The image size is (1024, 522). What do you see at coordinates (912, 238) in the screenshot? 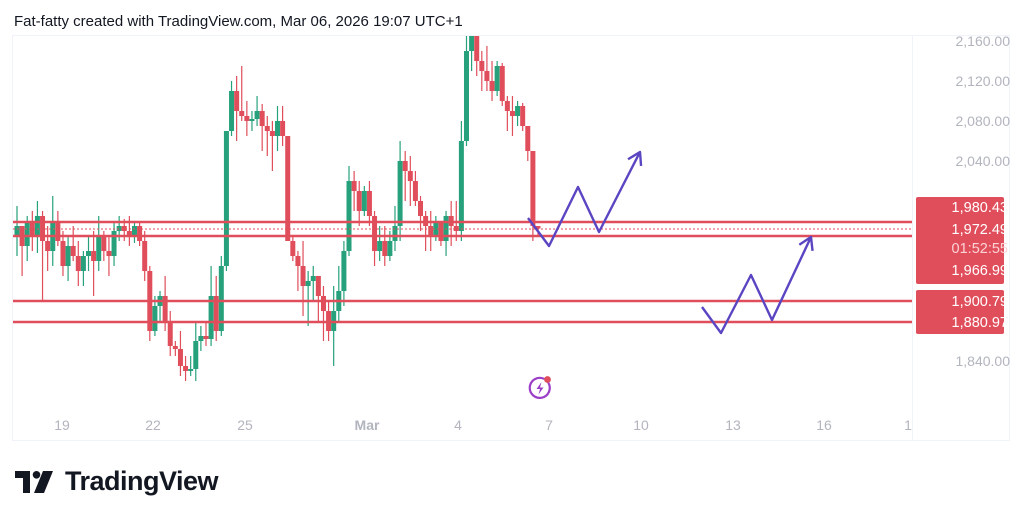
I see `price-scale-divider` at bounding box center [912, 238].